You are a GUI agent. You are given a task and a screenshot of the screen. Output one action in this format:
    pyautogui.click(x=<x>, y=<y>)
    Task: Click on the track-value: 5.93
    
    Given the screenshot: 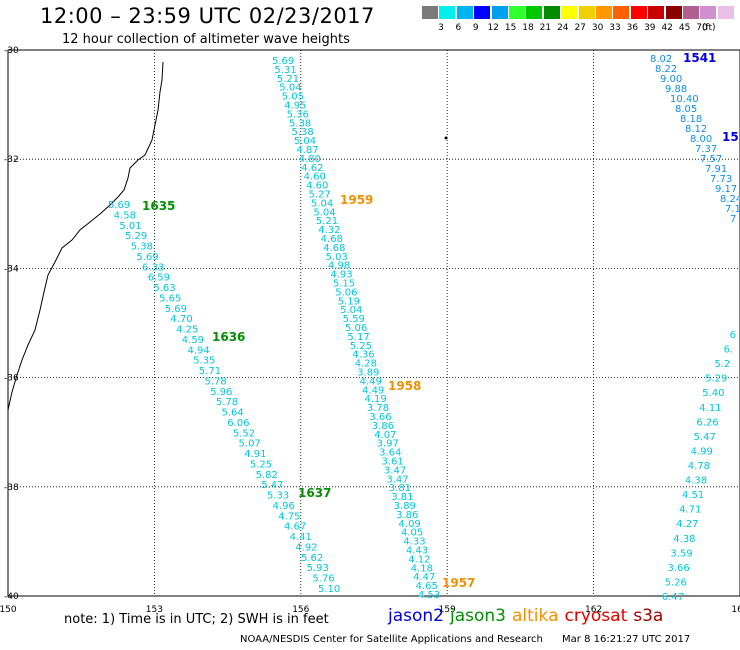 What is the action you would take?
    pyautogui.click(x=318, y=568)
    